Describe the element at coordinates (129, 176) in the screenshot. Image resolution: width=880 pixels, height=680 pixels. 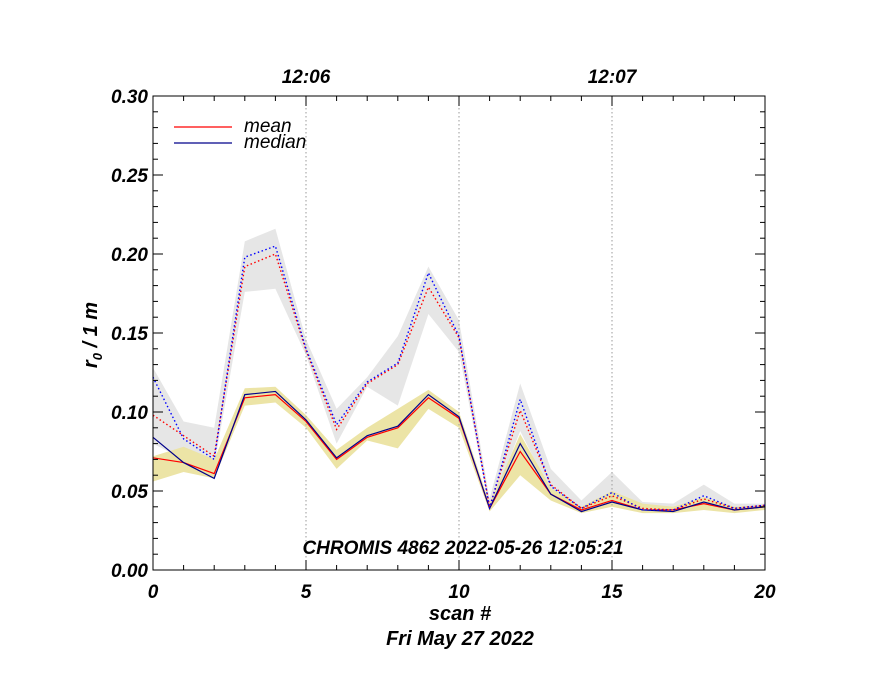
I see `y-tick-label-5: 0.25` at that location.